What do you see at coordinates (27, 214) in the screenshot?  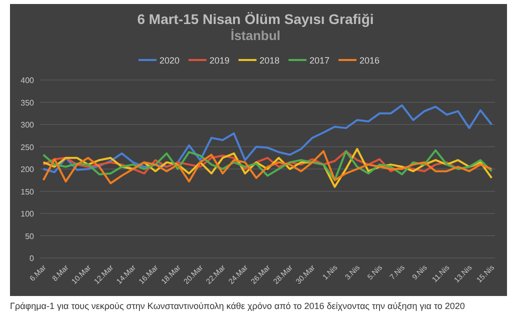 I see `y-tick-label: 100` at bounding box center [27, 214].